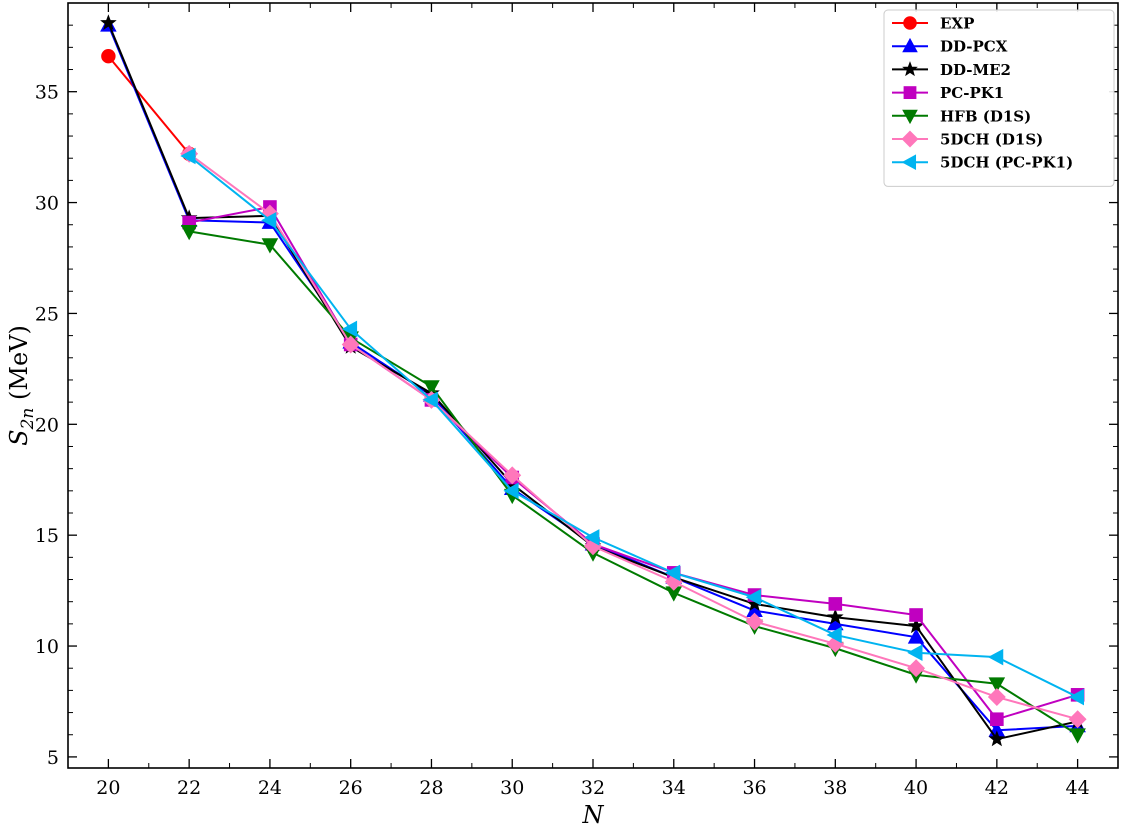  I want to click on legend-box, so click(999, 98).